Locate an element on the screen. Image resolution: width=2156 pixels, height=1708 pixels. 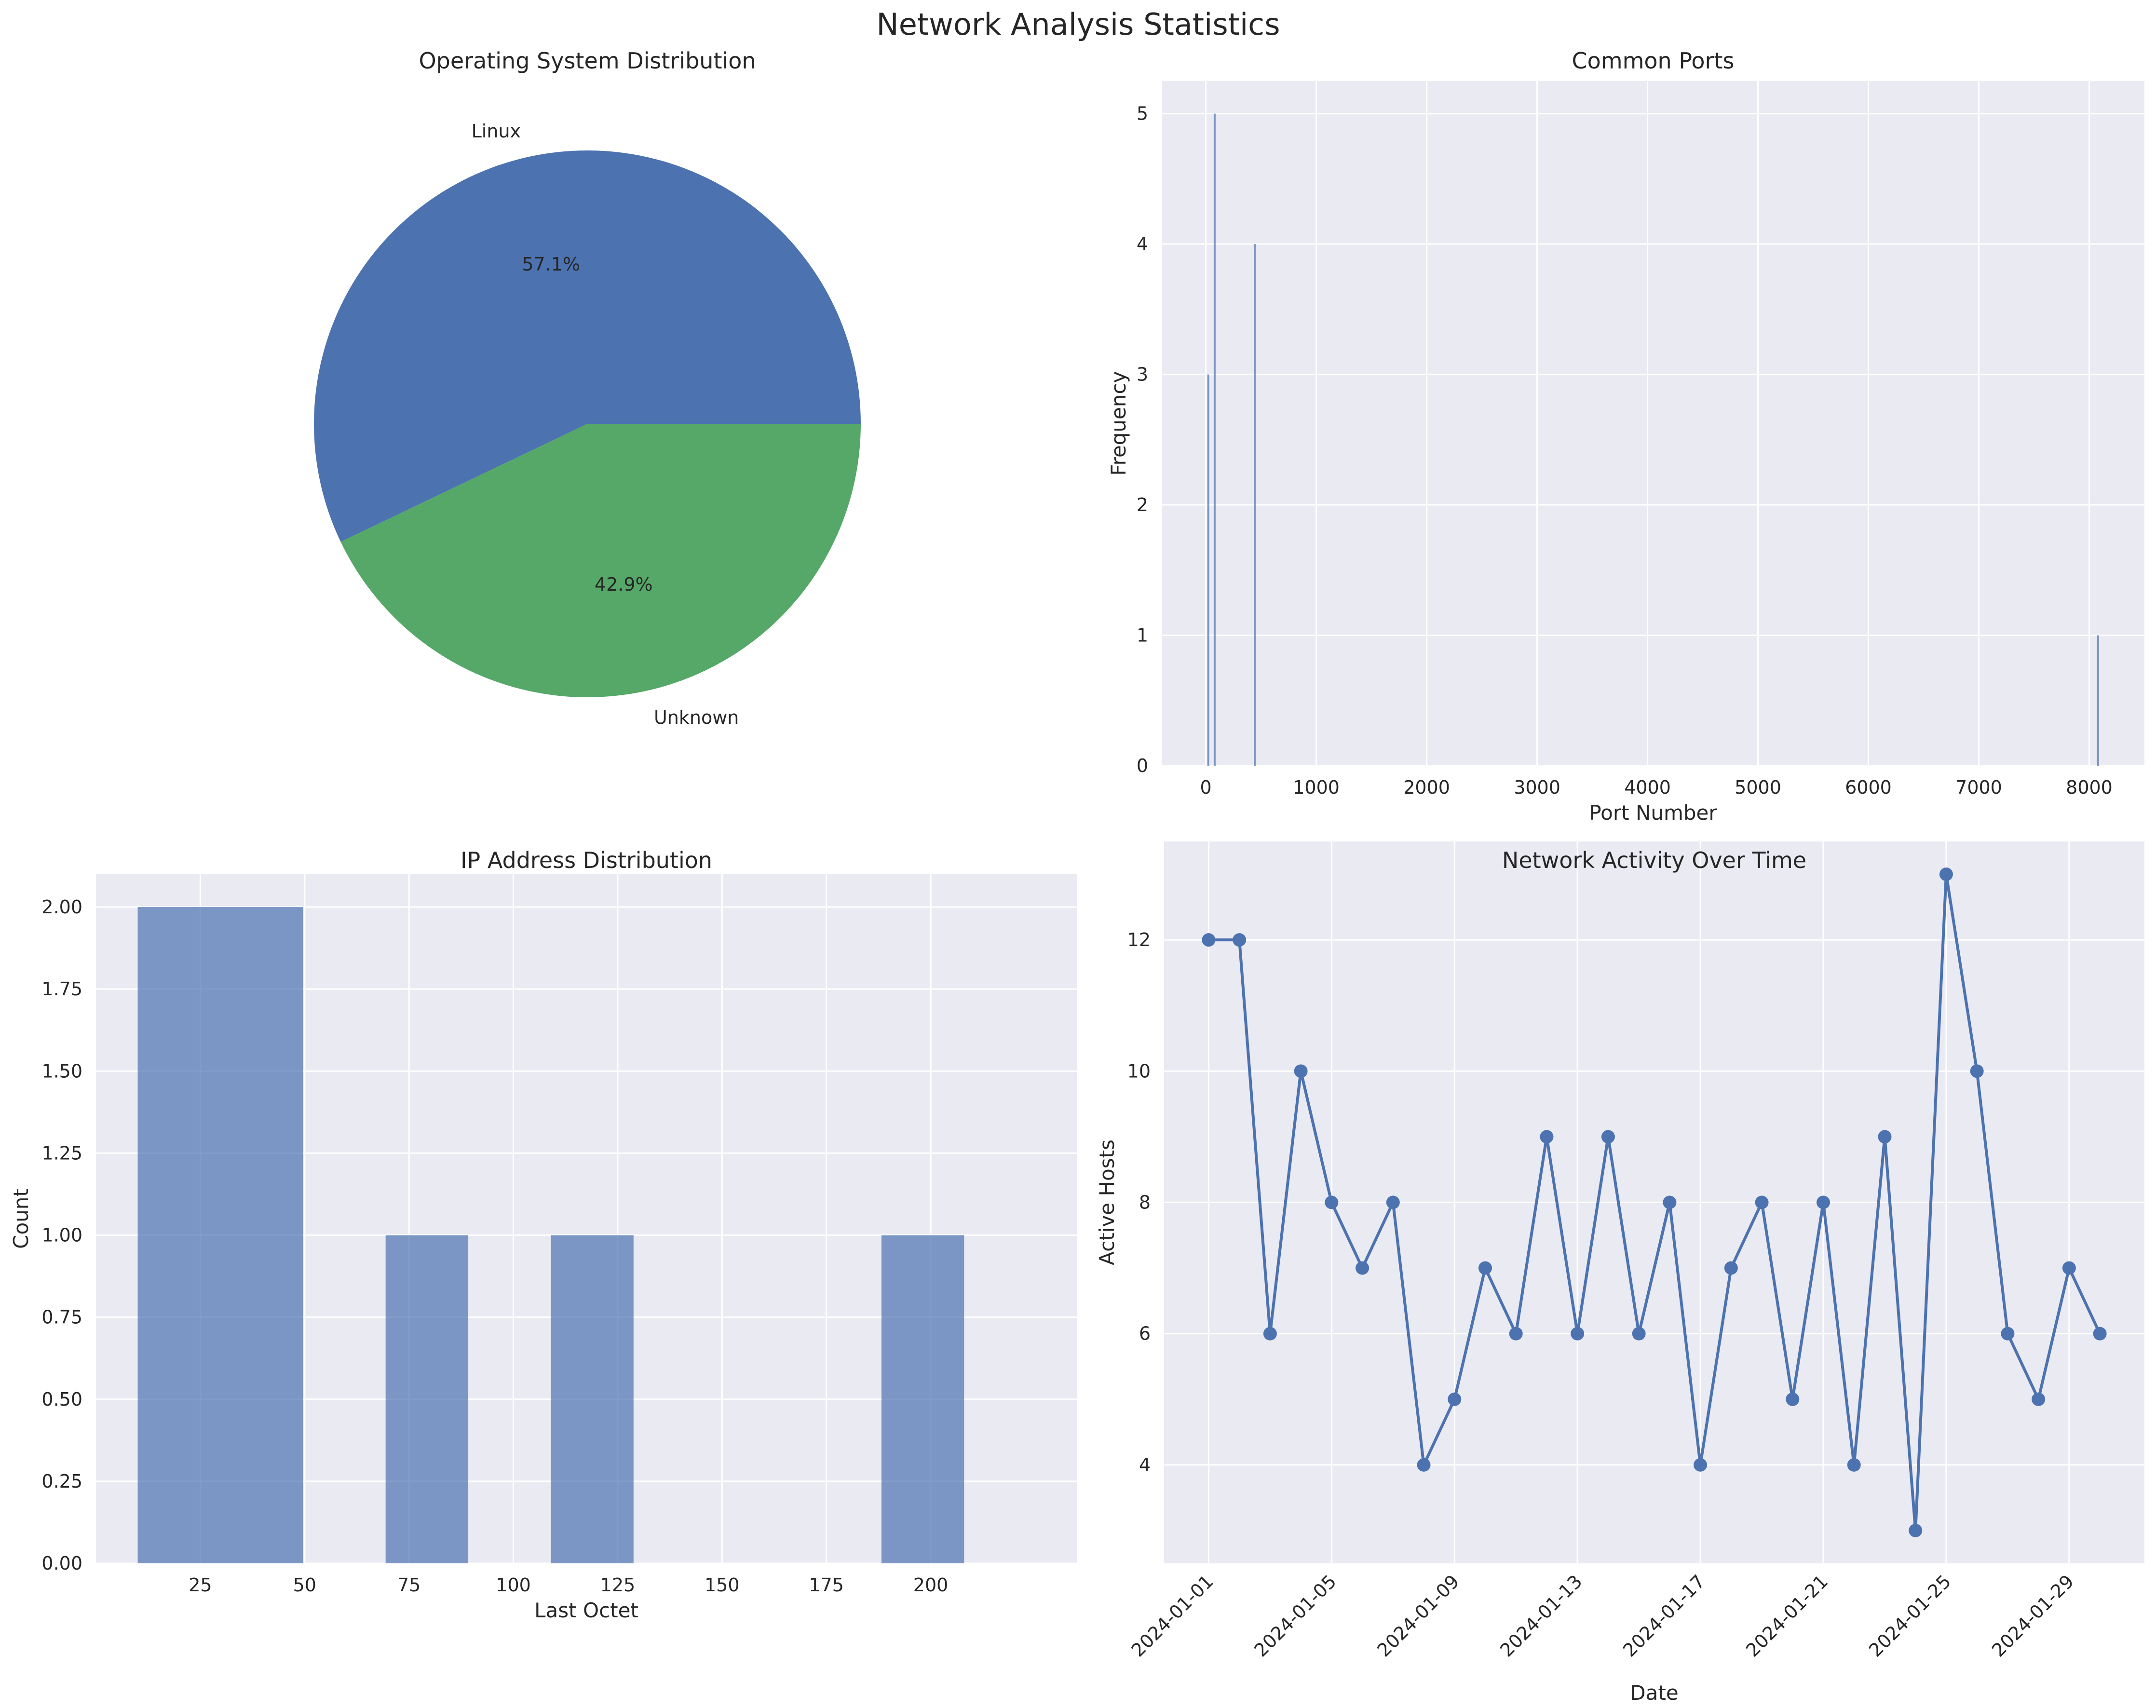
ip-xtick-label: 50 is located at coordinates (304, 1585).